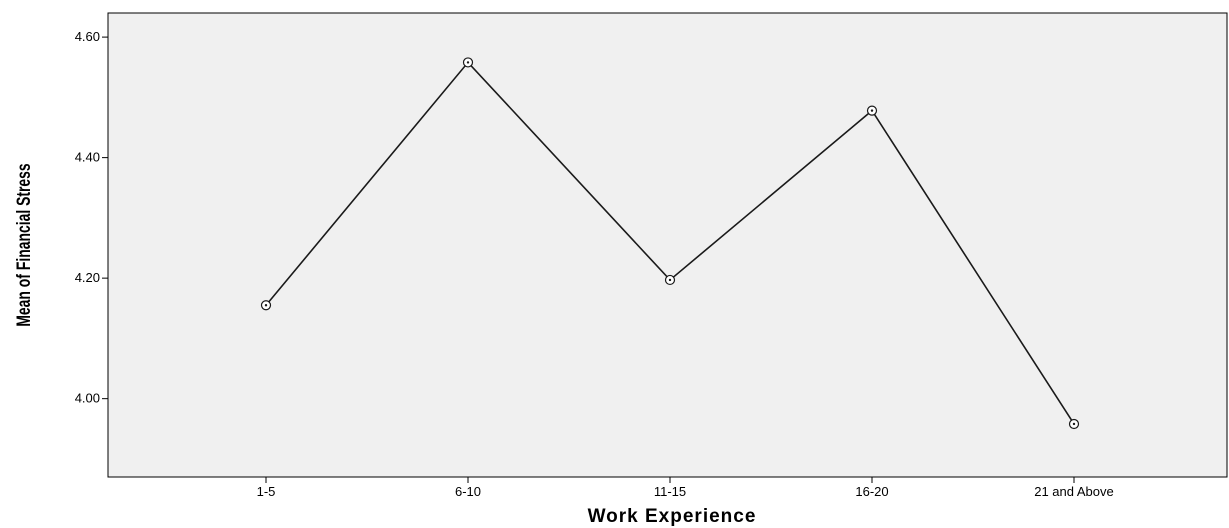 This screenshot has width=1229, height=528. Describe the element at coordinates (670, 491) in the screenshot. I see `x-tick-label: 11-15` at that location.